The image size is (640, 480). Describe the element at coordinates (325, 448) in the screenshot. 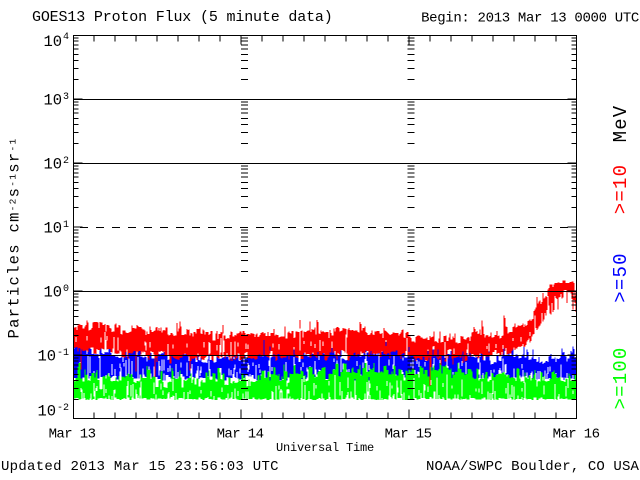

I see `svg-text: Universal Time` at that location.